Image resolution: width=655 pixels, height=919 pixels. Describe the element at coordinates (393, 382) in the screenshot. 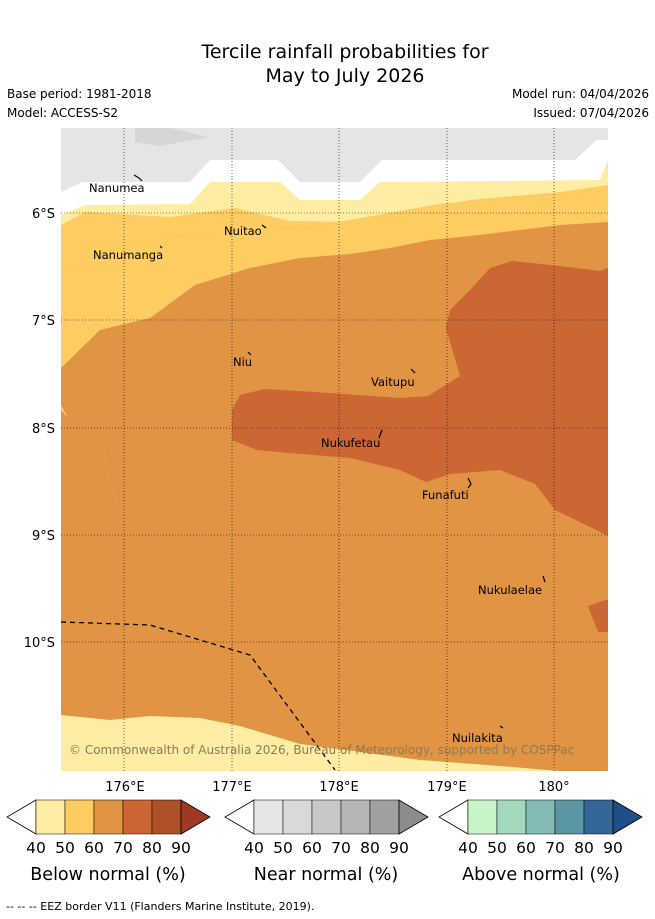

I see `place-vaitupu: Vaitupu` at that location.